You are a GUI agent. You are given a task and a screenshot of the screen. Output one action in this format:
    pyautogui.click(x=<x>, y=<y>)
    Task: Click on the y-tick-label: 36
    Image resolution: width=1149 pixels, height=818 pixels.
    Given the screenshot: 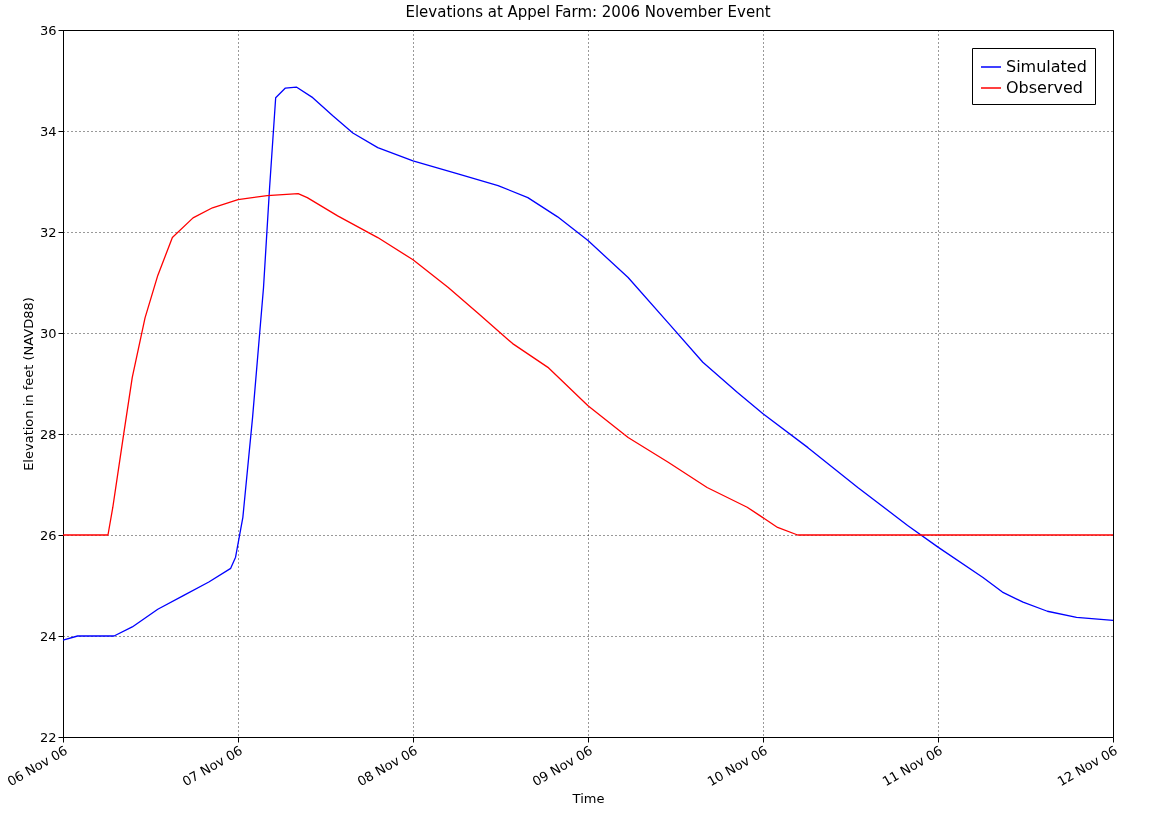 What is the action you would take?
    pyautogui.click(x=48, y=30)
    